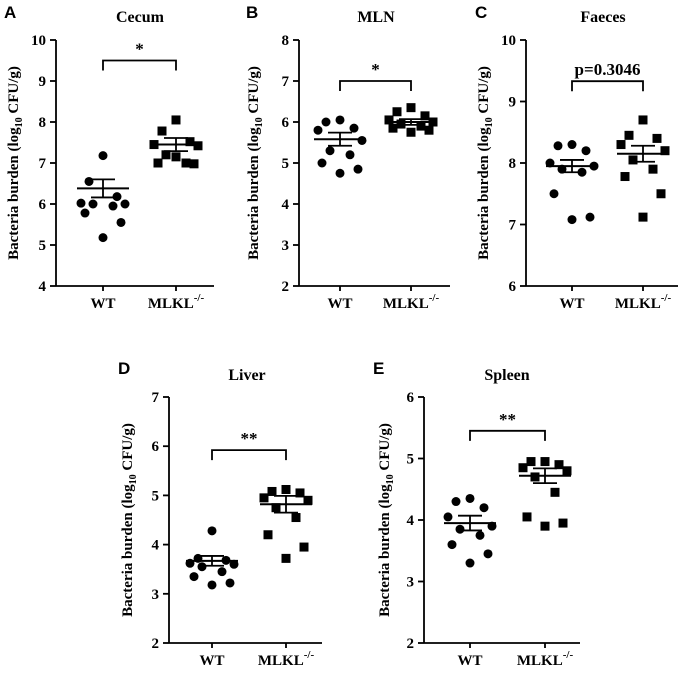 This screenshot has height=677, width=685. Describe the element at coordinates (249, 438) in the screenshot. I see `significance-label: **` at that location.